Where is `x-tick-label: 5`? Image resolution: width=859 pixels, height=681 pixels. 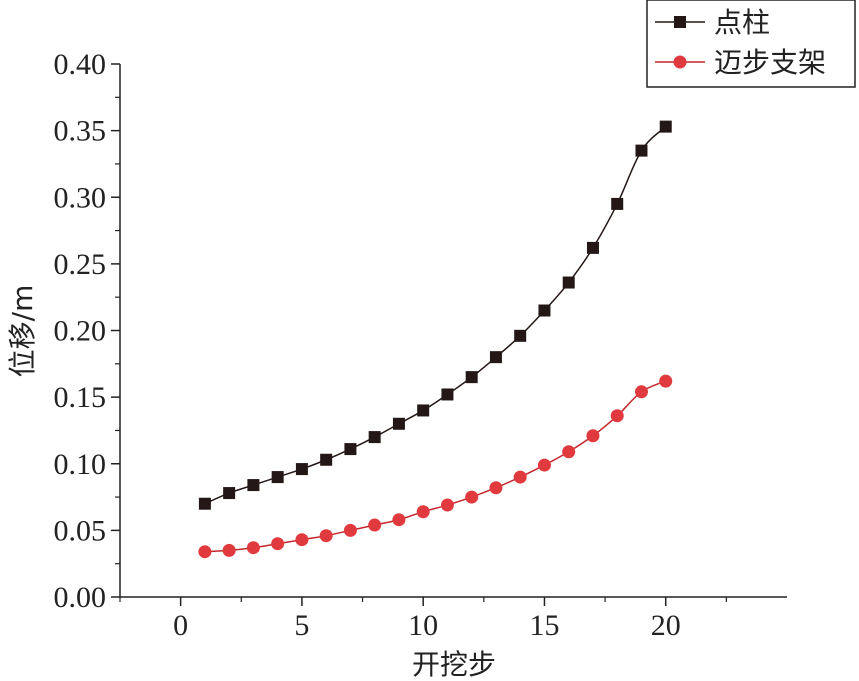
x-tick-label: 5 is located at coordinates (301, 625).